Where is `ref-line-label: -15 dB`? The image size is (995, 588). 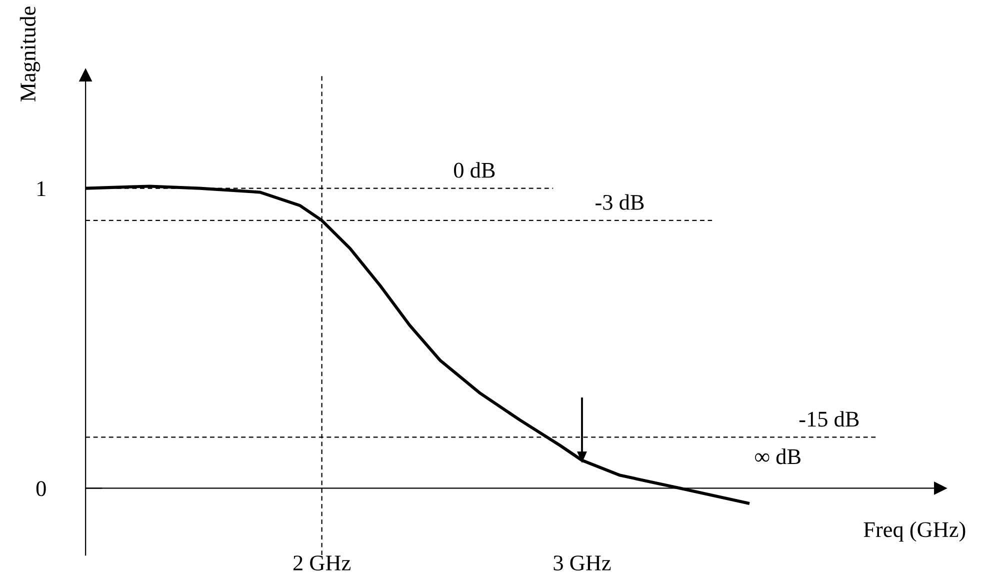
ref-line-label: -15 dB is located at coordinates (829, 419).